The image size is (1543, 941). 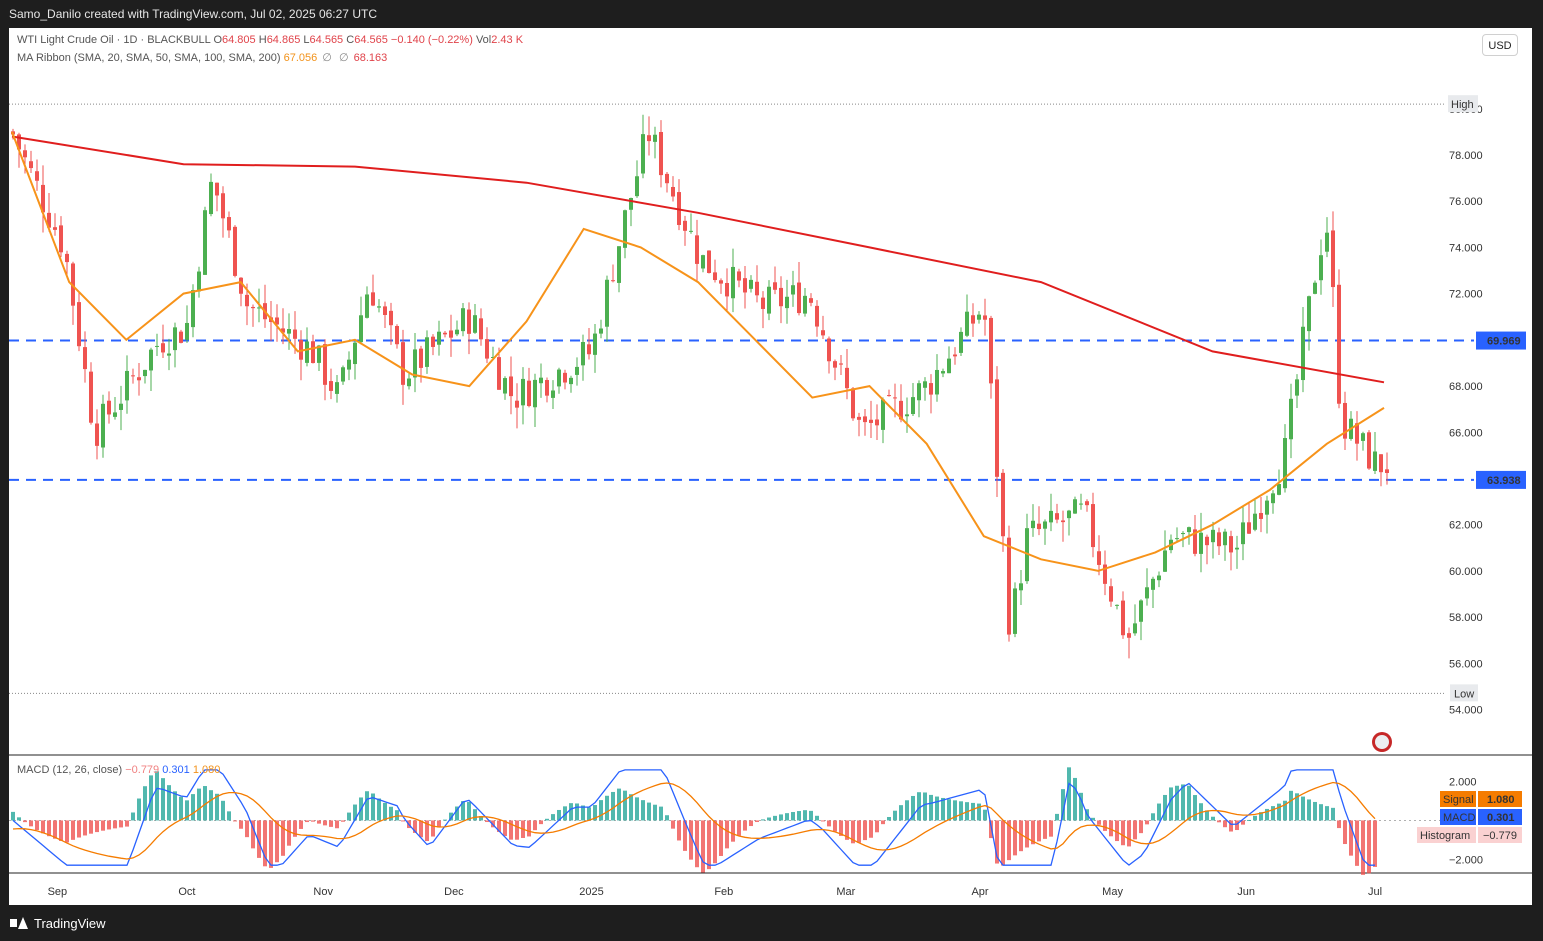 What do you see at coordinates (1466, 618) in the screenshot?
I see `price-tick-label: 58.000` at bounding box center [1466, 618].